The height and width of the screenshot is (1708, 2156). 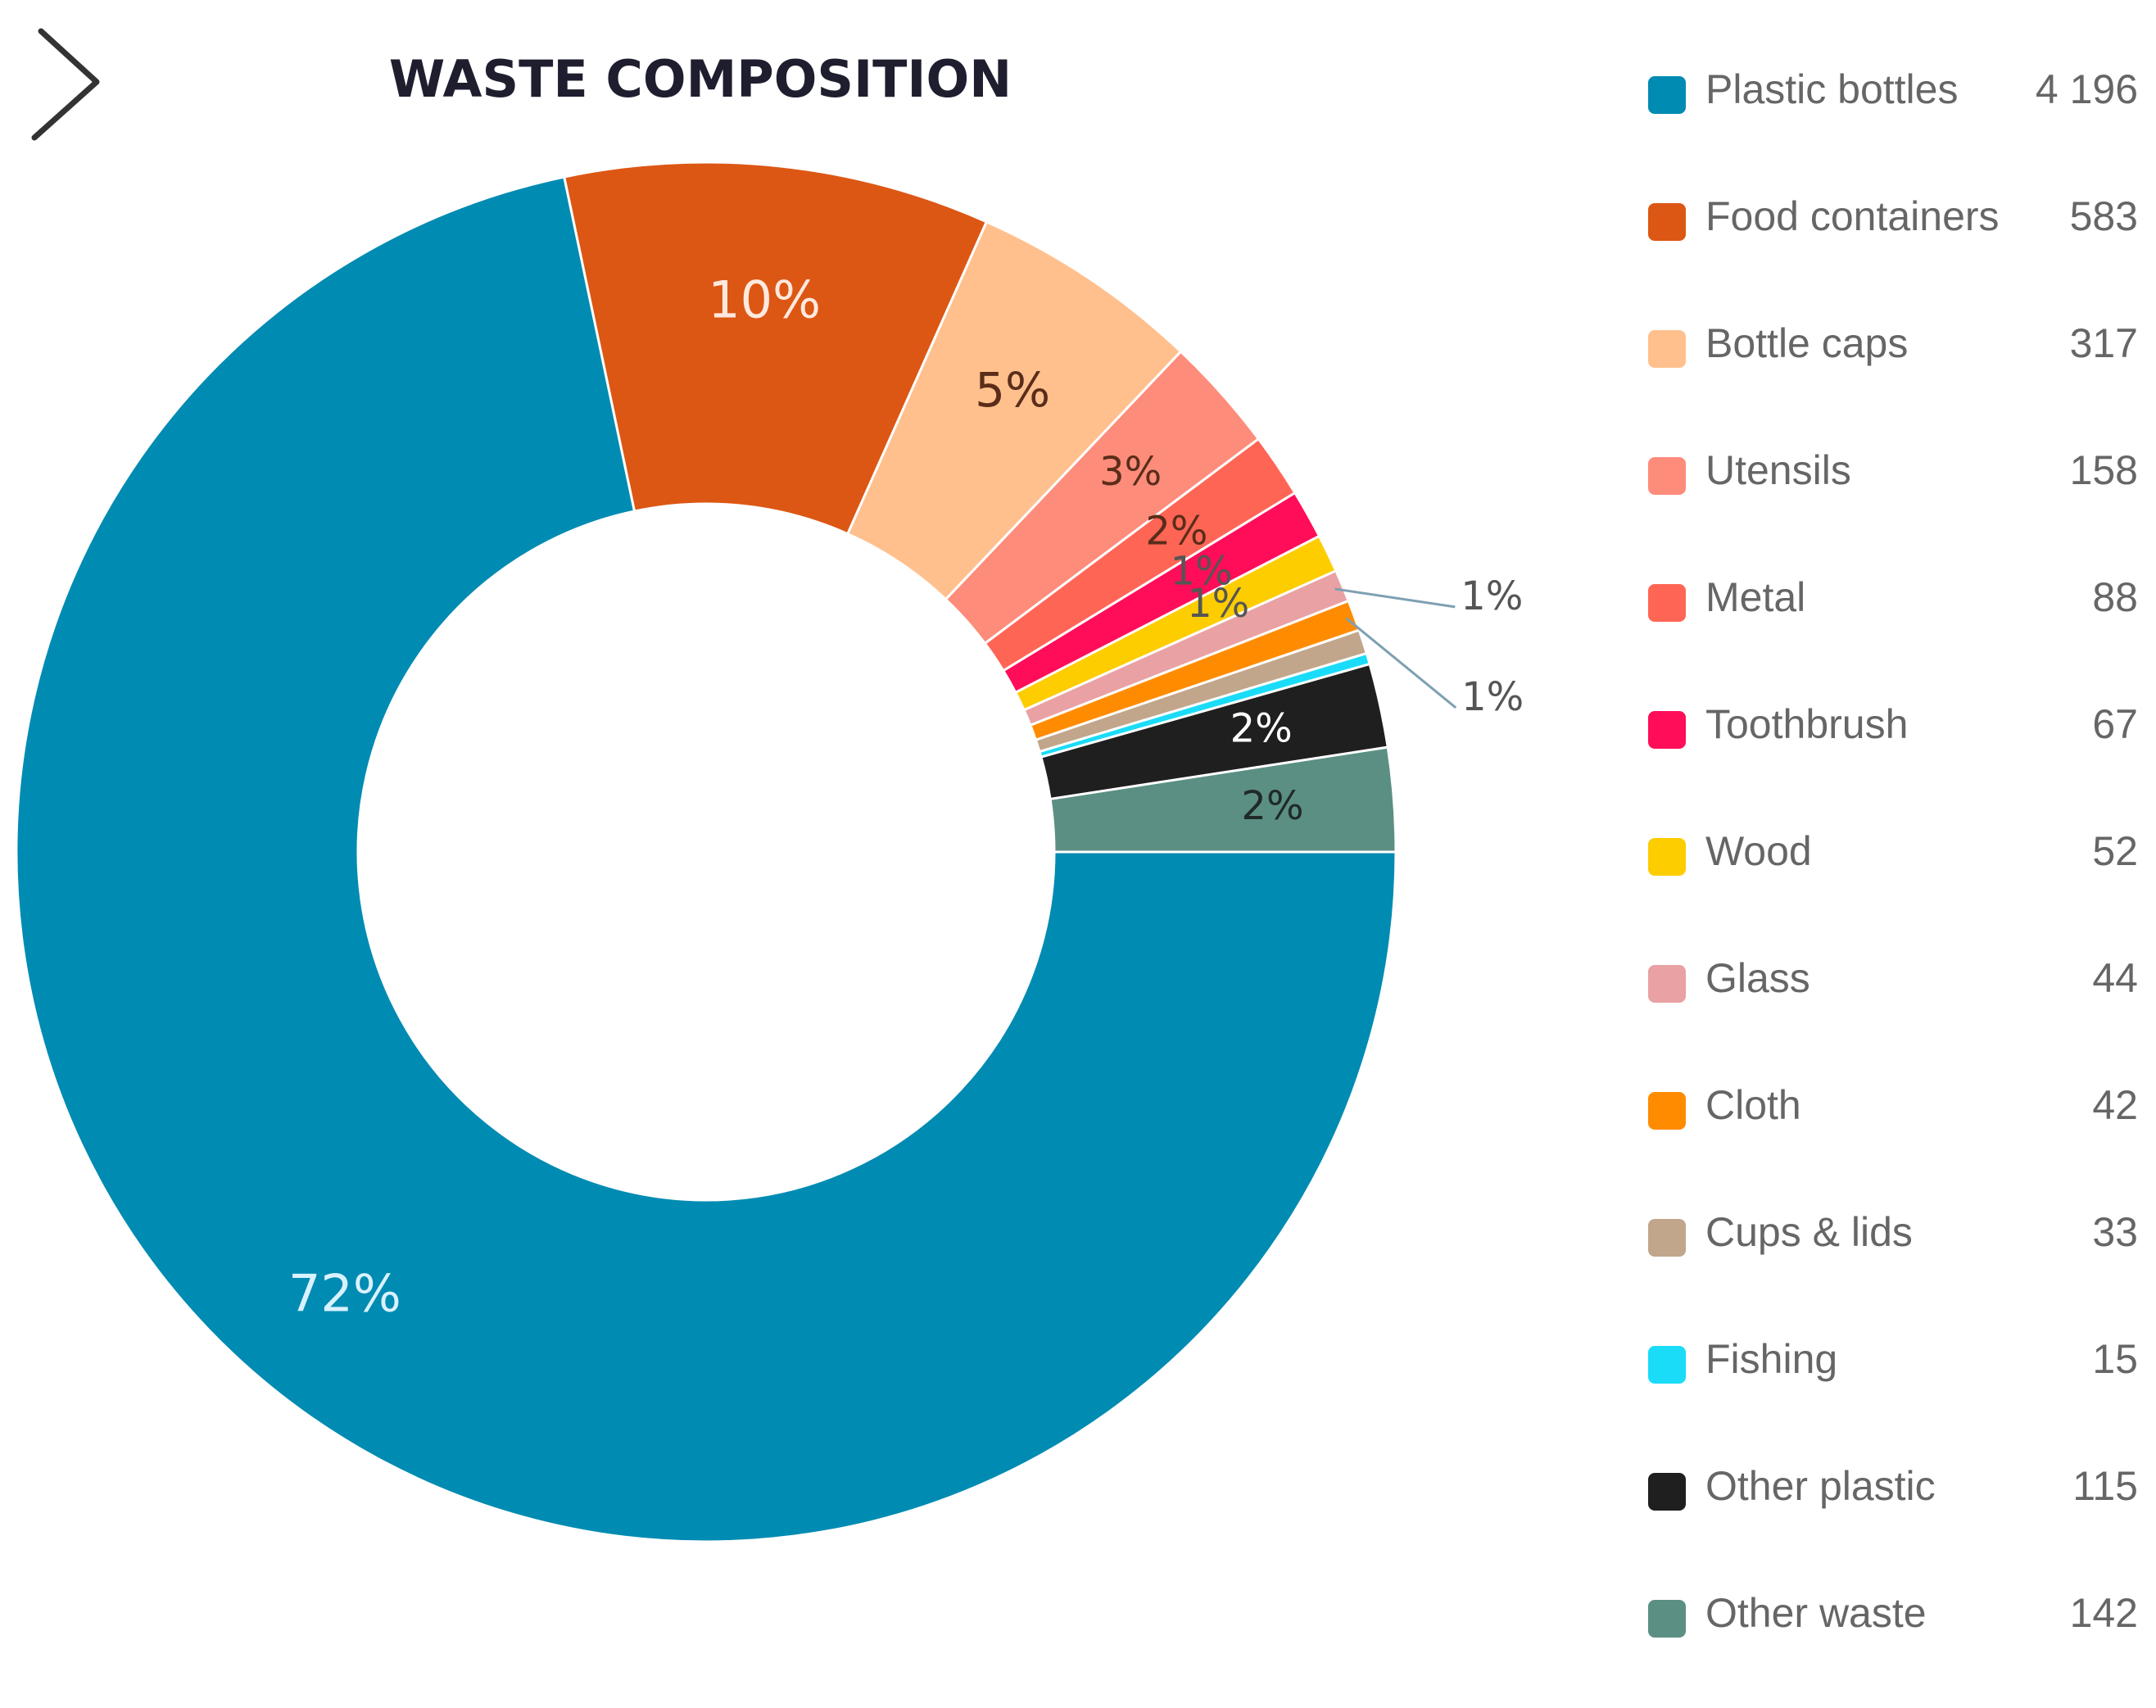 I want to click on legend-label: Food containers, so click(x=1853, y=217).